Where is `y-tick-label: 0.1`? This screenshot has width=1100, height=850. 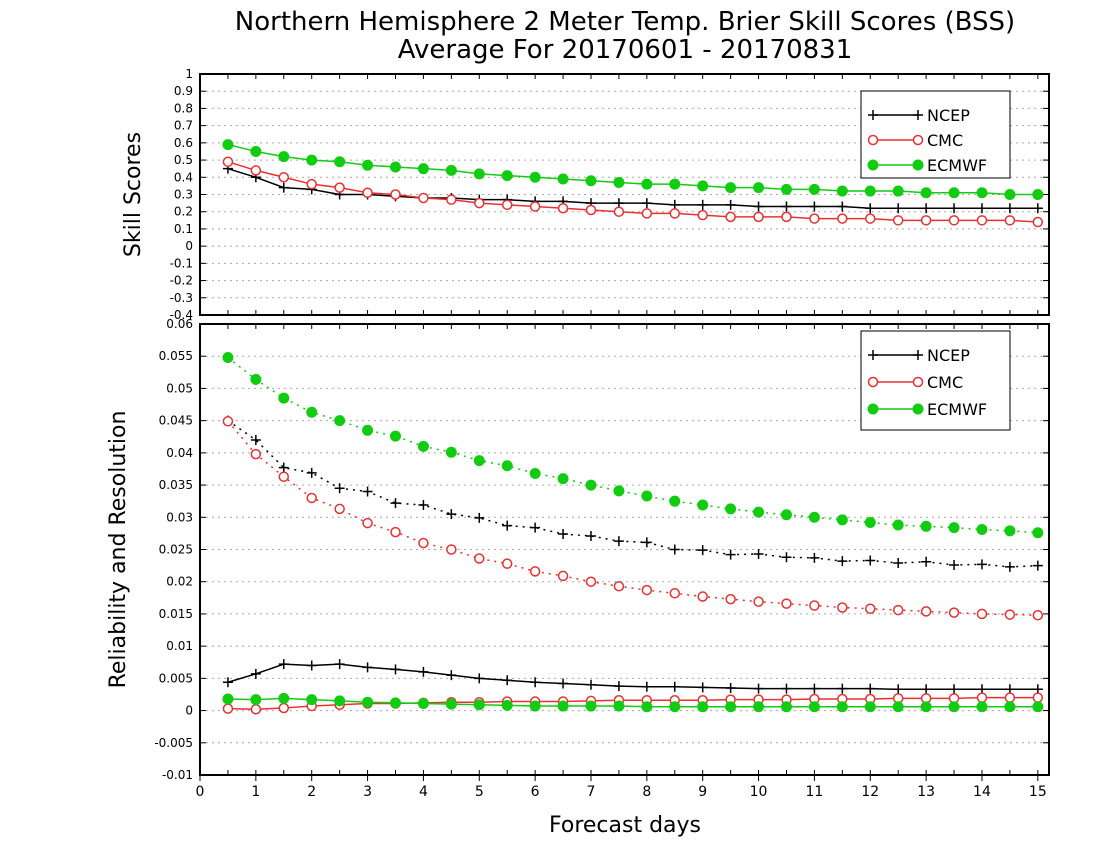
y-tick-label: 0.1 is located at coordinates (183, 229).